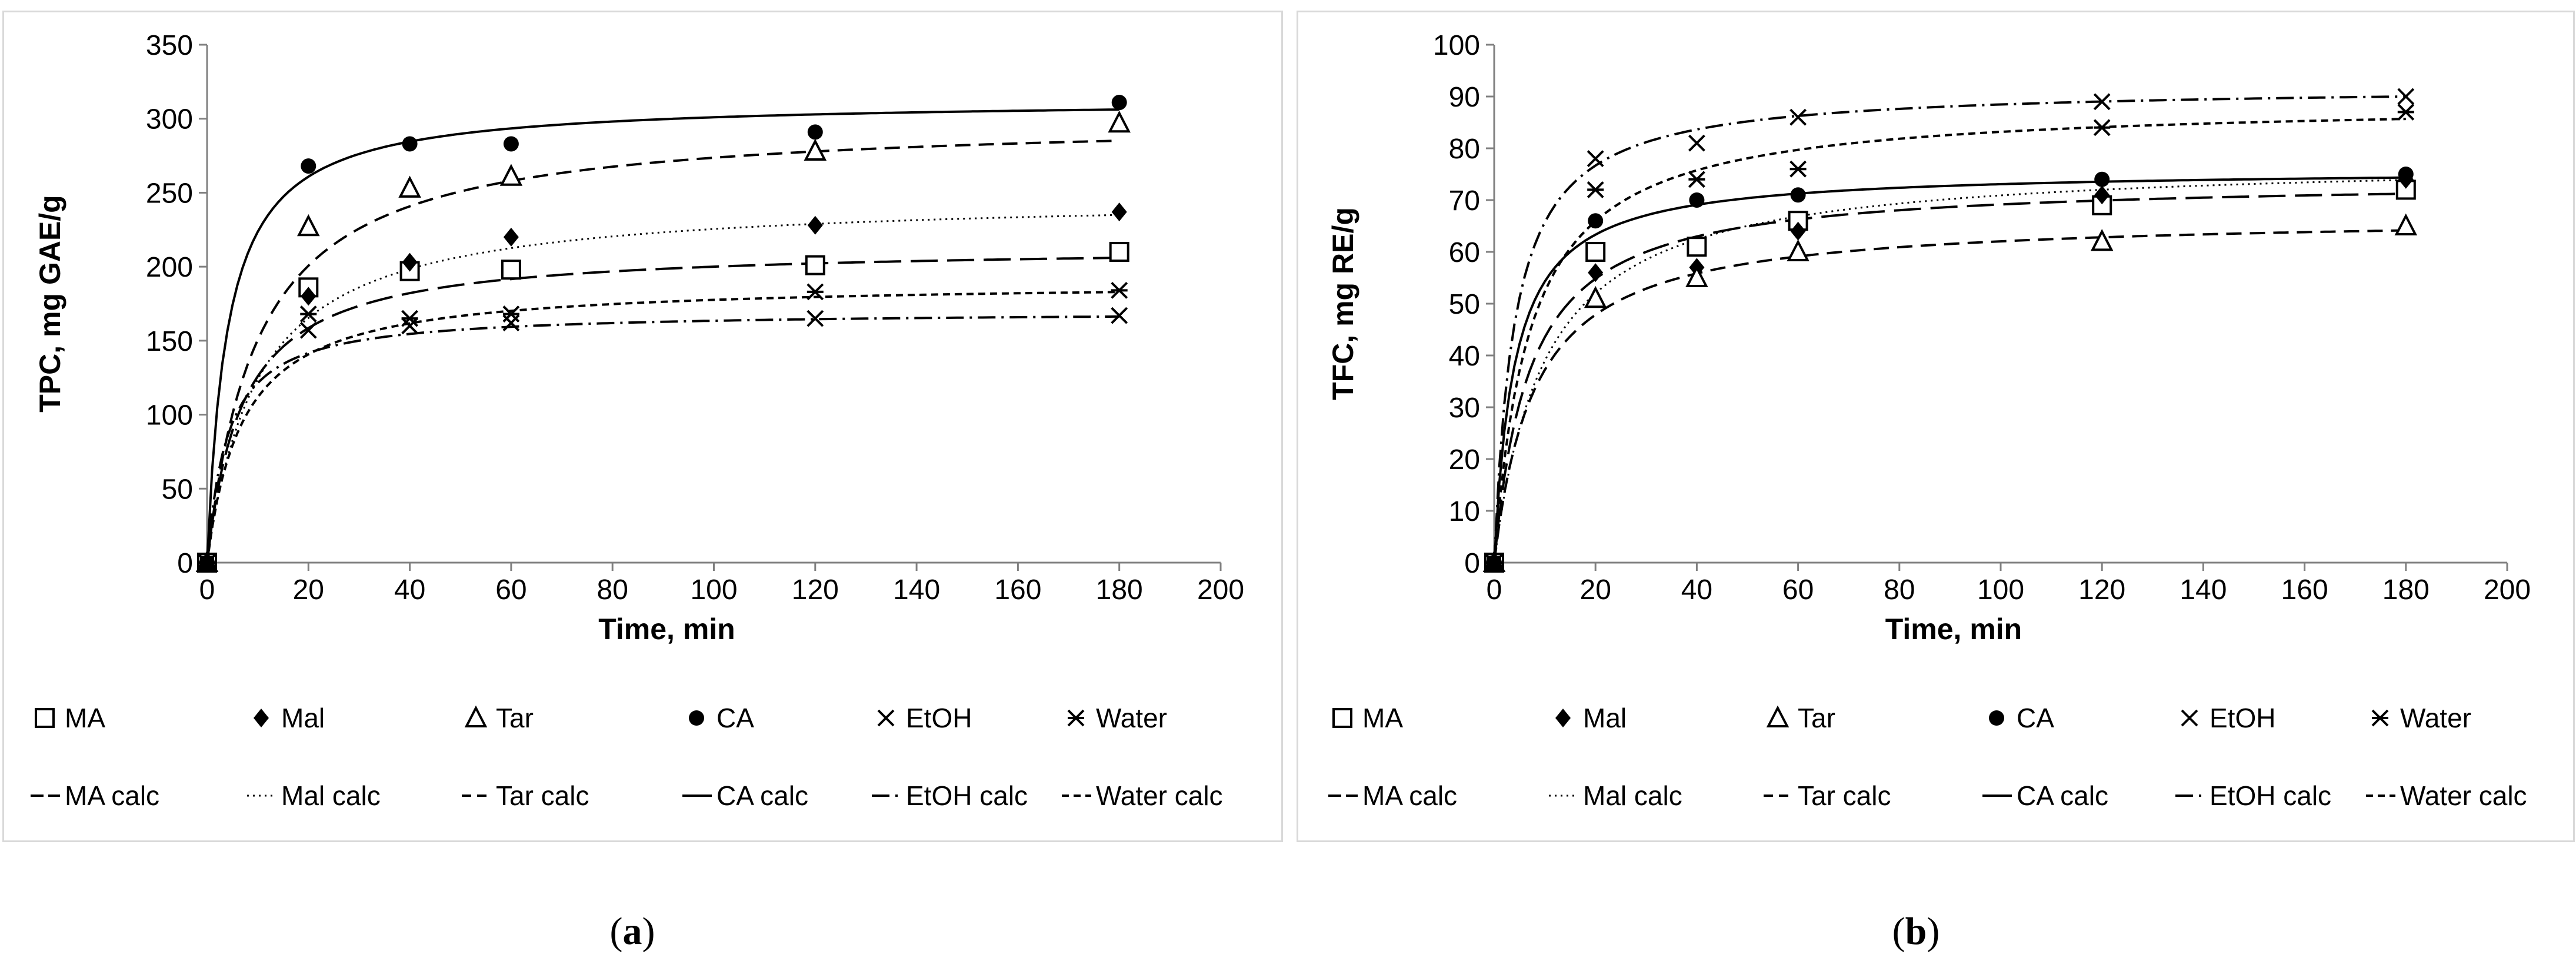 The image size is (2576, 974). What do you see at coordinates (1119, 590) in the screenshot?
I see `x-tick-label: 180` at bounding box center [1119, 590].